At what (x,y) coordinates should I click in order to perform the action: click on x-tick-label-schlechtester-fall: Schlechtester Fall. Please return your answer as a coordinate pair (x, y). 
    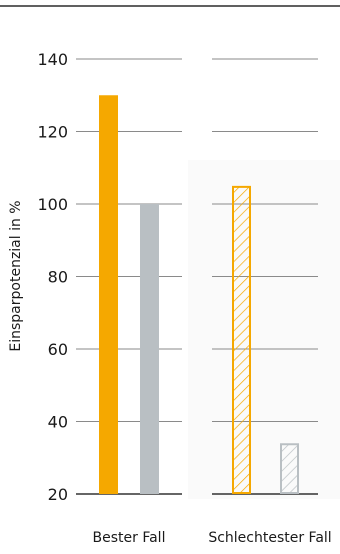
    Looking at the image, I should click on (269, 538).